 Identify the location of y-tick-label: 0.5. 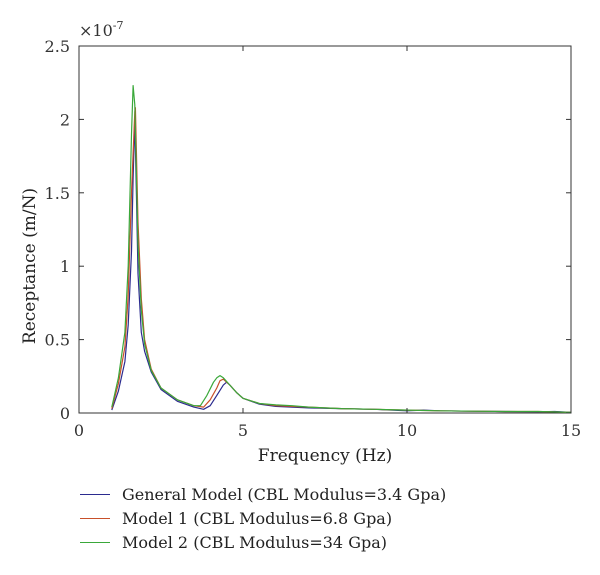
(57, 340).